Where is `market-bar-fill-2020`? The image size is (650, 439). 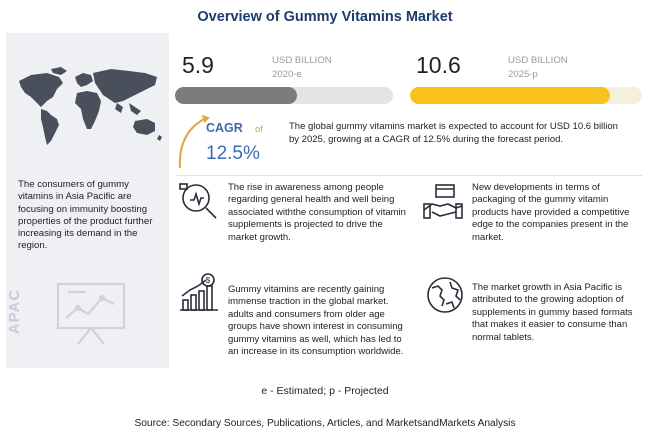
market-bar-fill-2020 is located at coordinates (236, 95).